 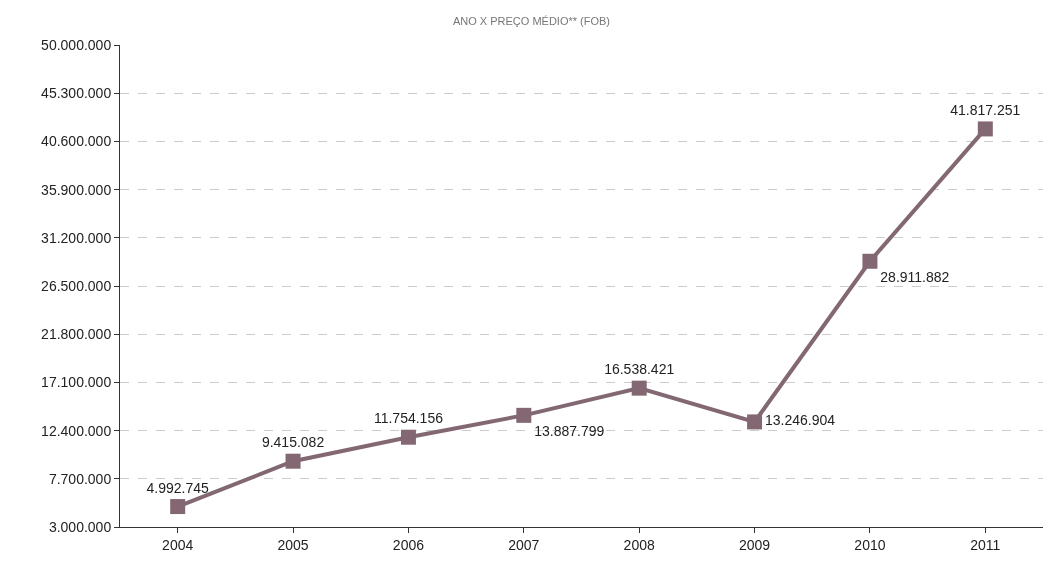 I want to click on data-label: 41.817.251, so click(x=985, y=110).